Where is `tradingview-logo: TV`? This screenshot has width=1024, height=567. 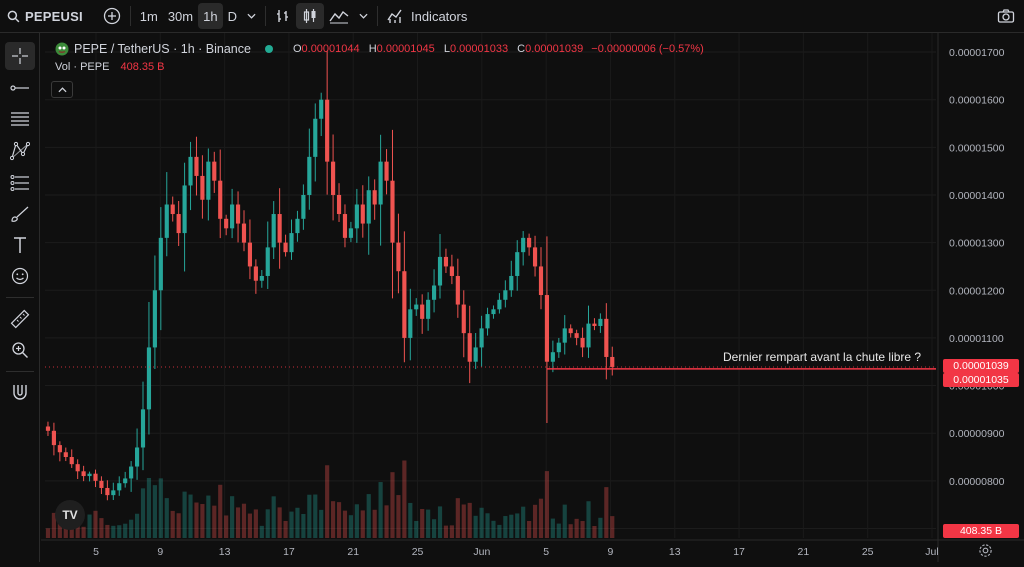 tradingview-logo: TV is located at coordinates (70, 515).